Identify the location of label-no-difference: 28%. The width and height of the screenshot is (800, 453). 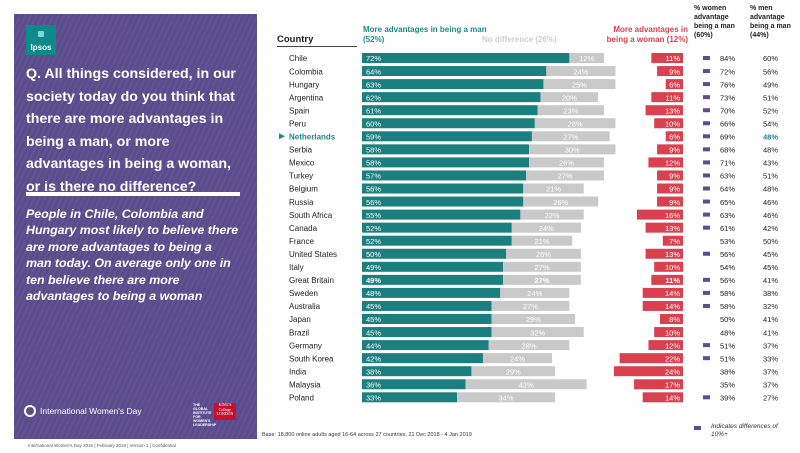
(575, 123).